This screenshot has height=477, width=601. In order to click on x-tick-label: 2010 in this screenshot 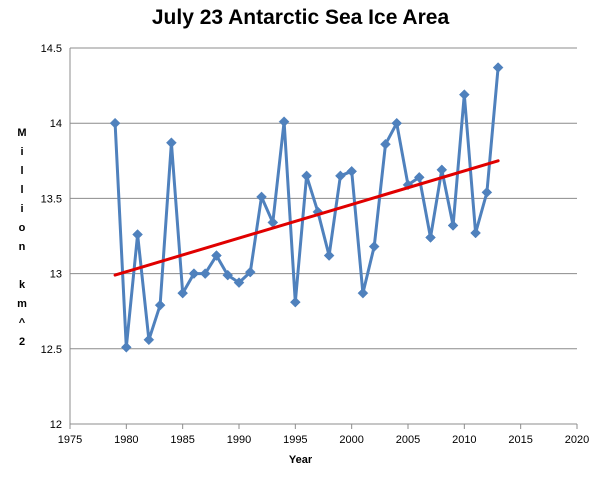, I will do `click(464, 440)`.